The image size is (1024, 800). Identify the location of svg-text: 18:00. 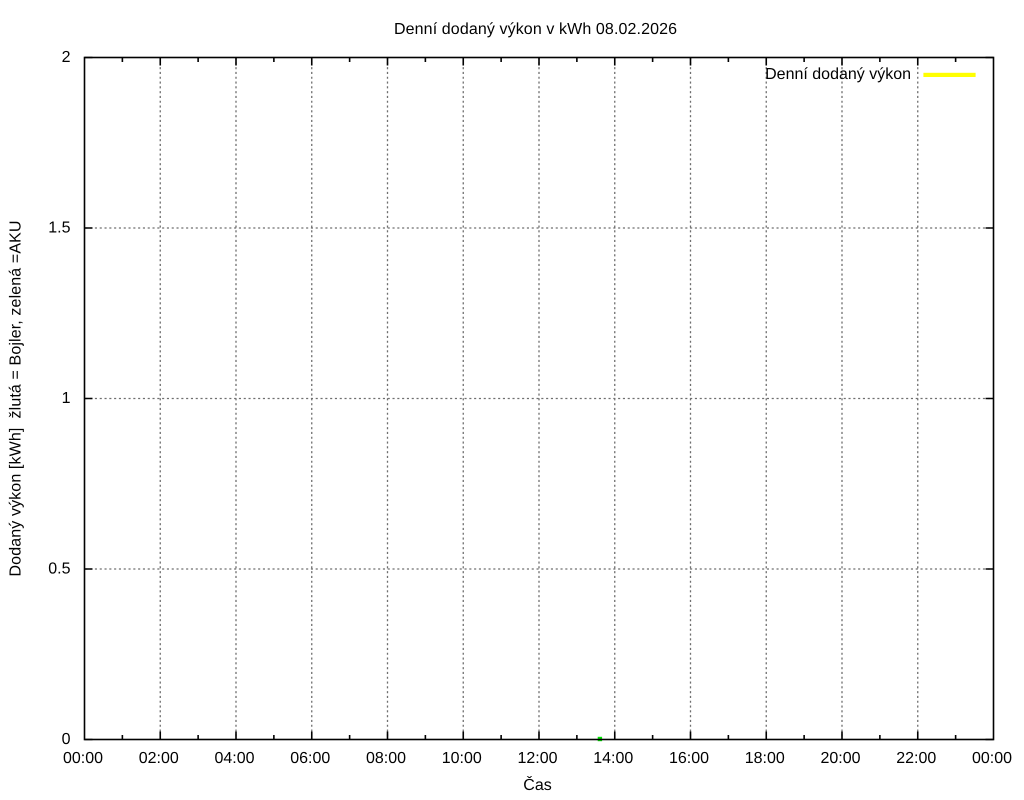
(765, 758).